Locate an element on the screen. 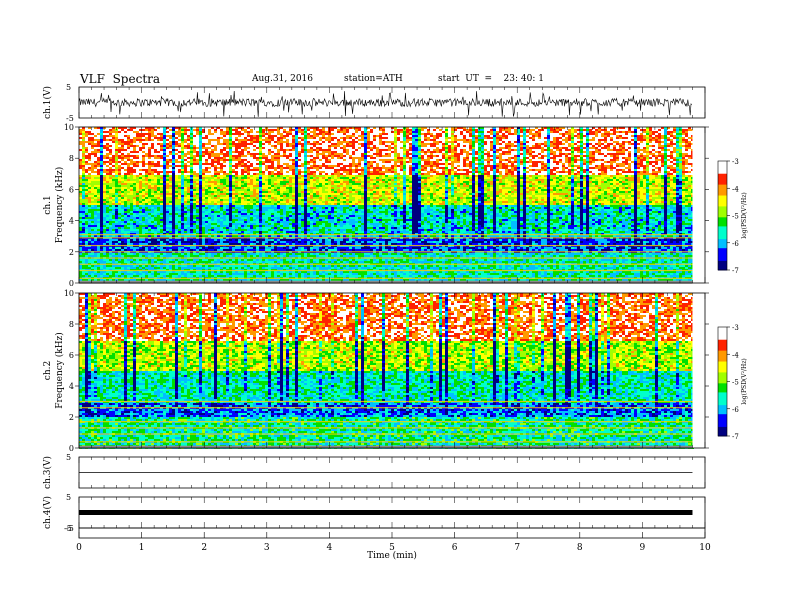 Image resolution: width=792 pixels, height=612 pixels. xaxis-tick-label: 4 is located at coordinates (330, 548).